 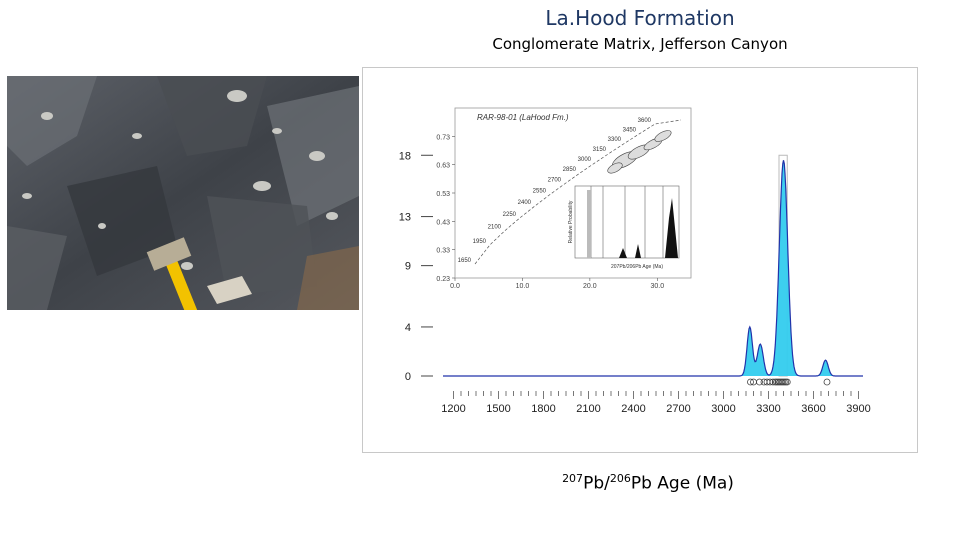 I want to click on concordia-age-label: 2850, so click(x=570, y=170).